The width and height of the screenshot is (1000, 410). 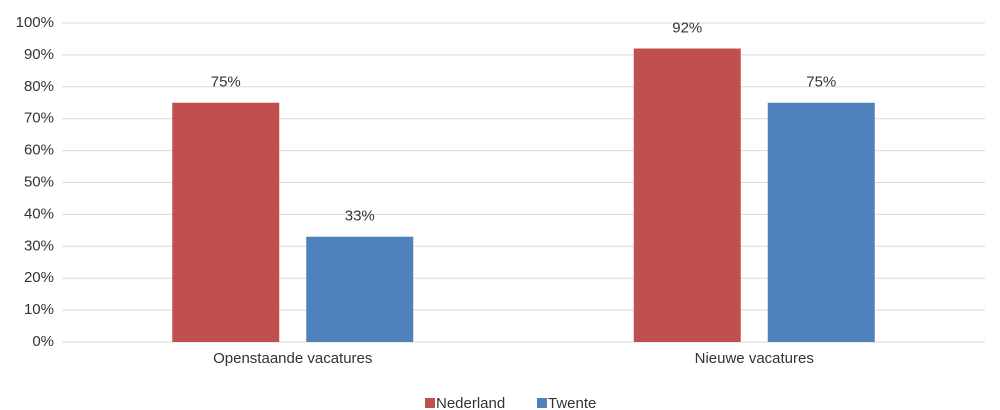 What do you see at coordinates (39, 54) in the screenshot?
I see `y-tick-label: 90%` at bounding box center [39, 54].